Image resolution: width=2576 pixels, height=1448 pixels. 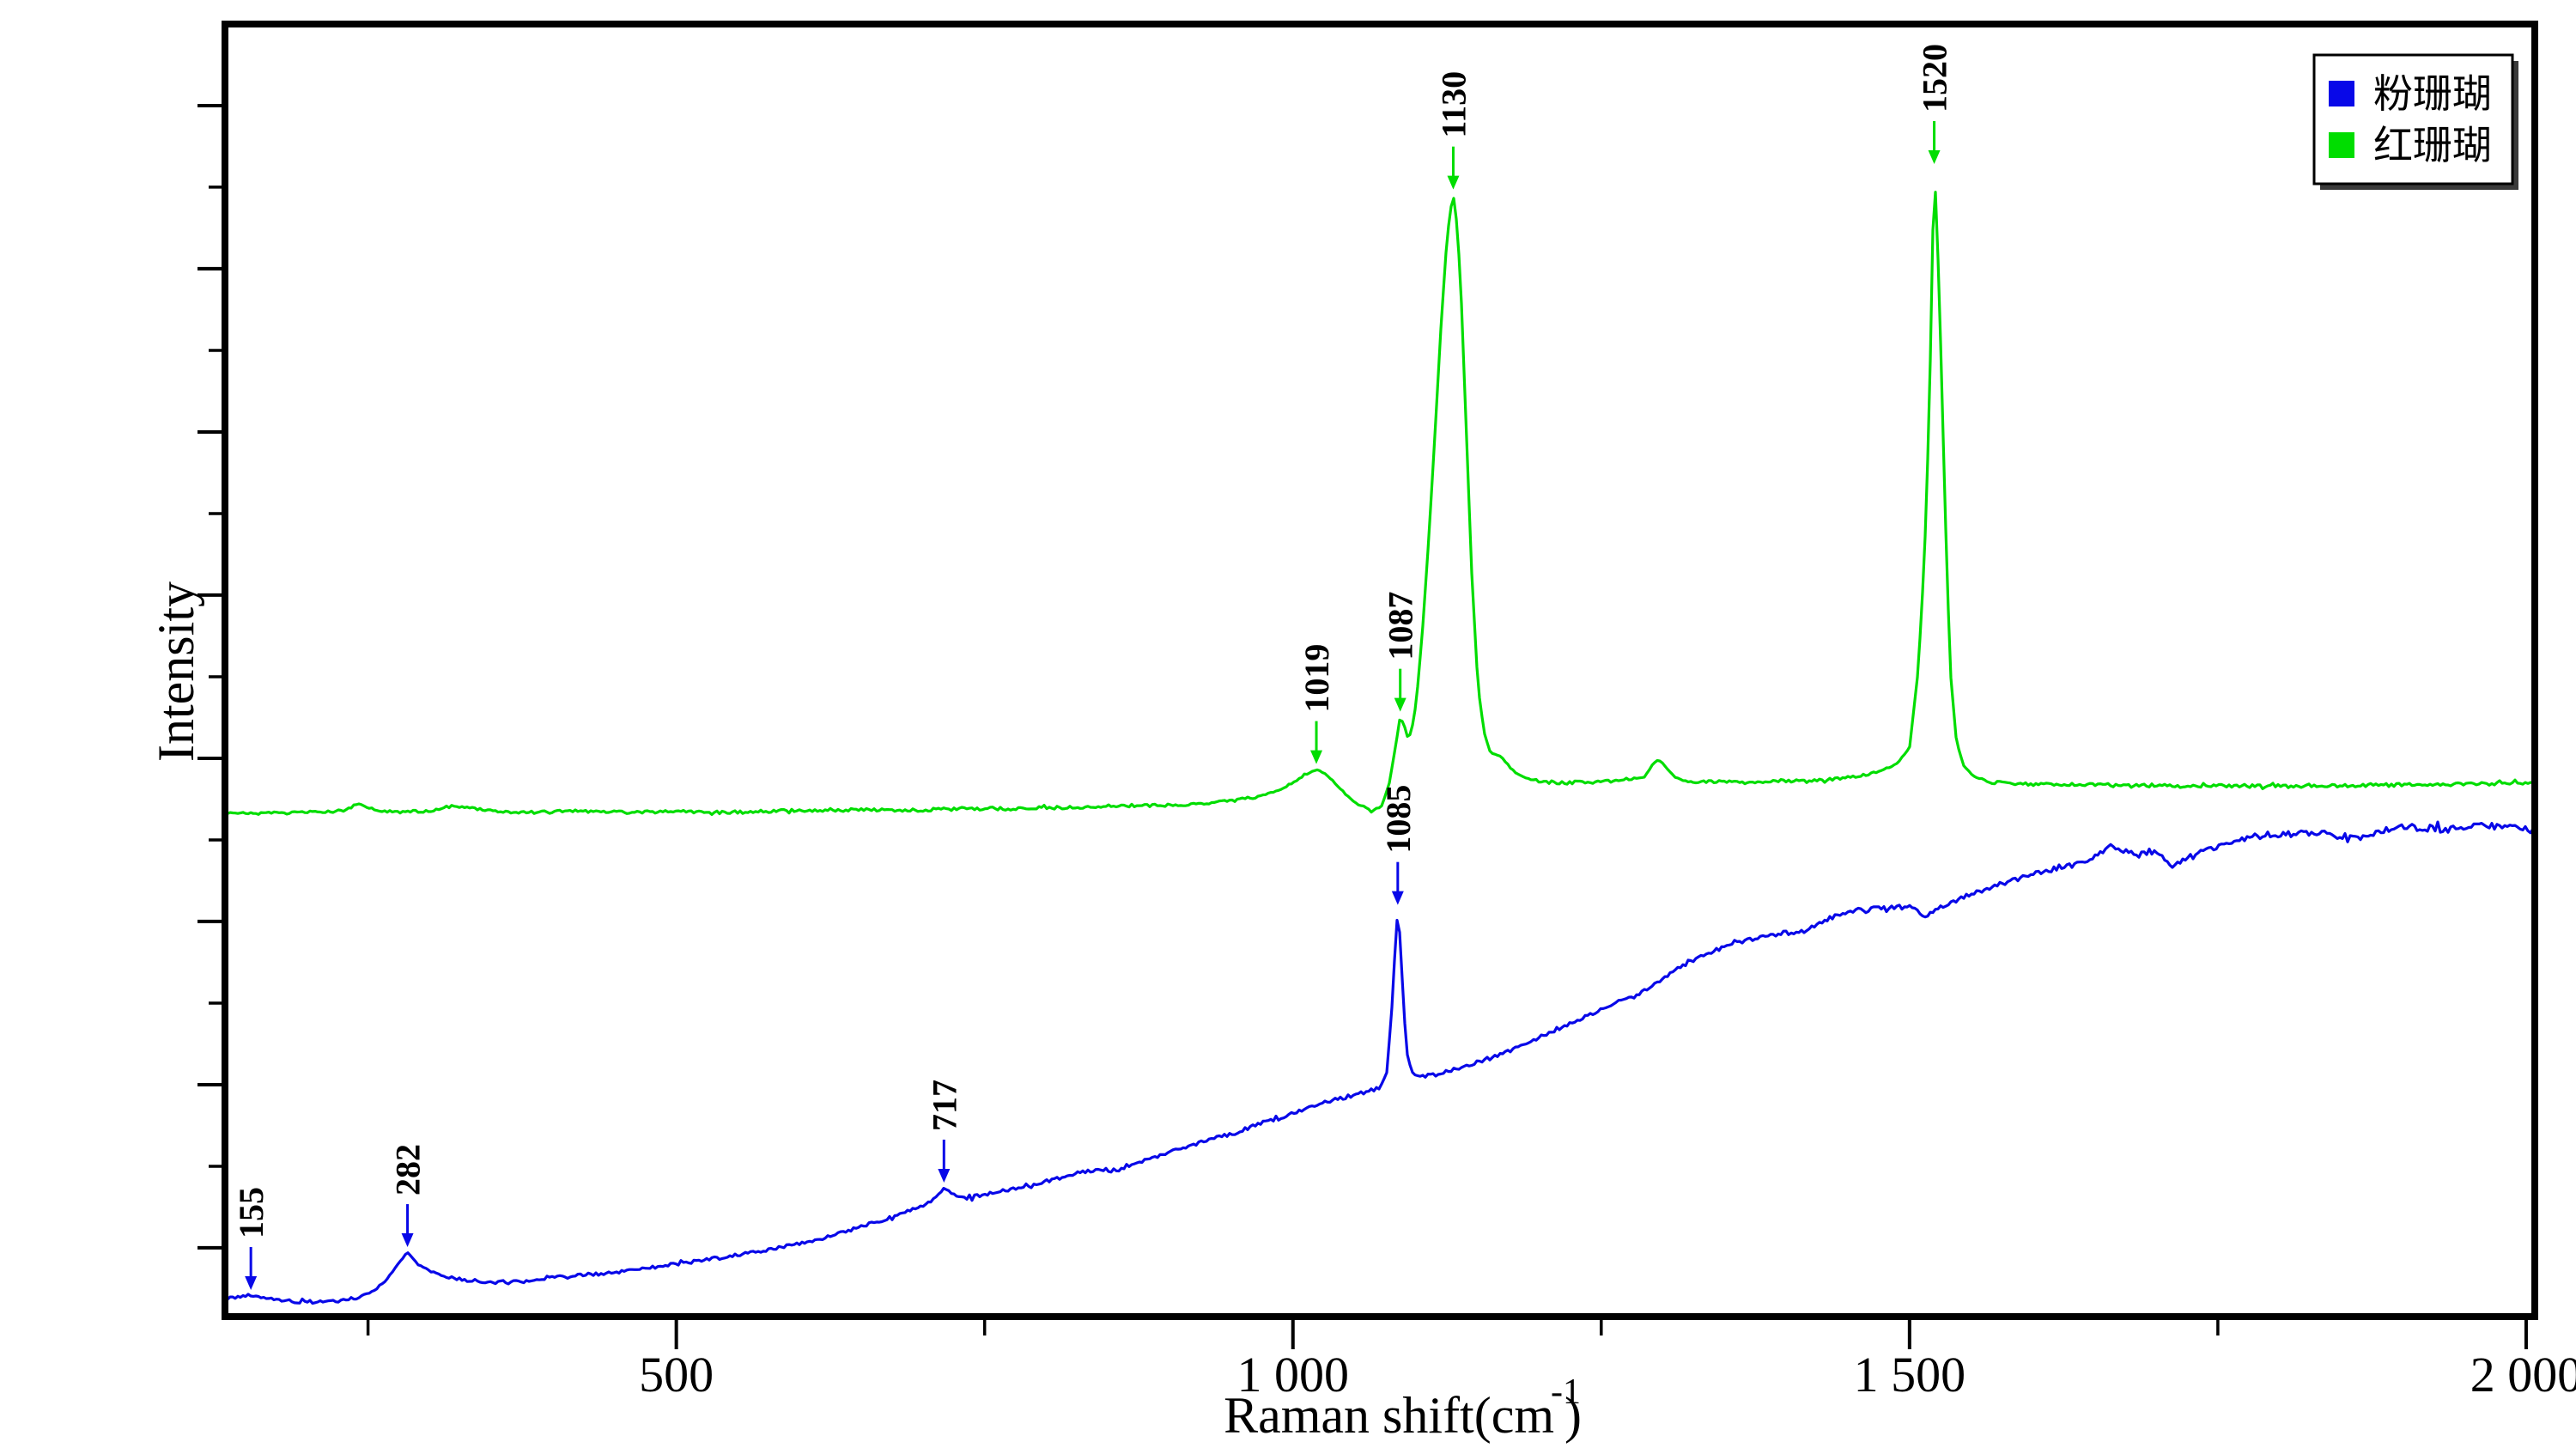 I want to click on x-axis-title: Raman shift(cm, so click(x=1389, y=1415).